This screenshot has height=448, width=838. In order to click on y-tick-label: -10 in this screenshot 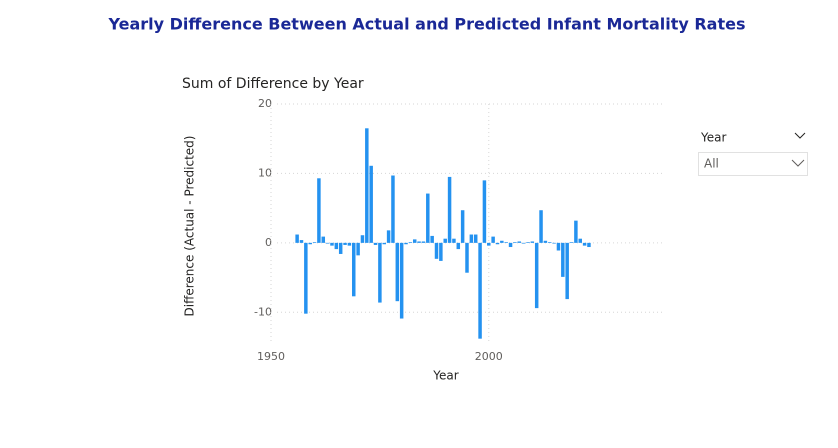, I will do `click(263, 311)`.